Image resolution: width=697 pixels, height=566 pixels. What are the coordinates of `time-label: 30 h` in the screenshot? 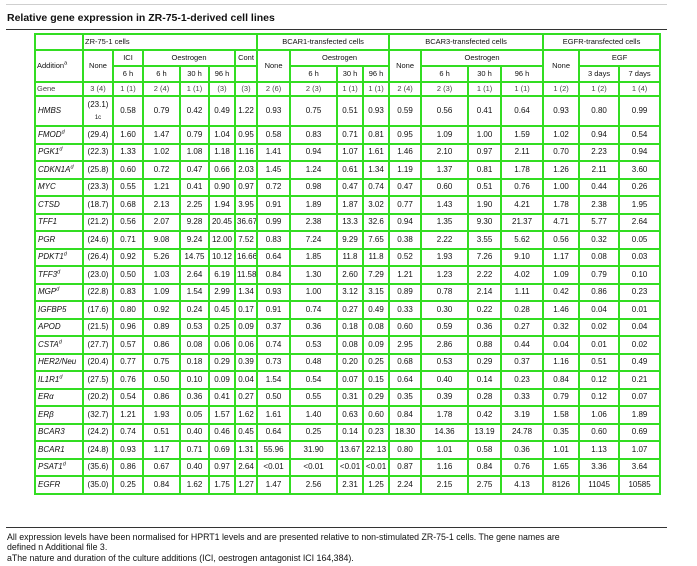 It's located at (485, 74).